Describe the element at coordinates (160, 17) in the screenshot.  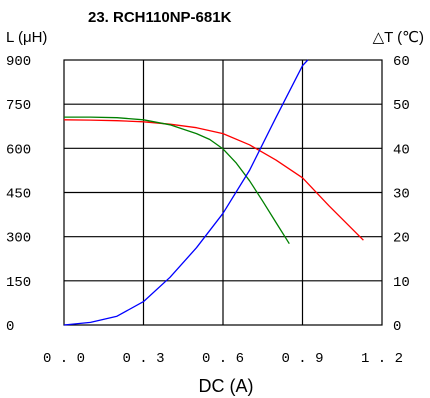
I see `chart-title: 23. RCH110NP-681K` at that location.